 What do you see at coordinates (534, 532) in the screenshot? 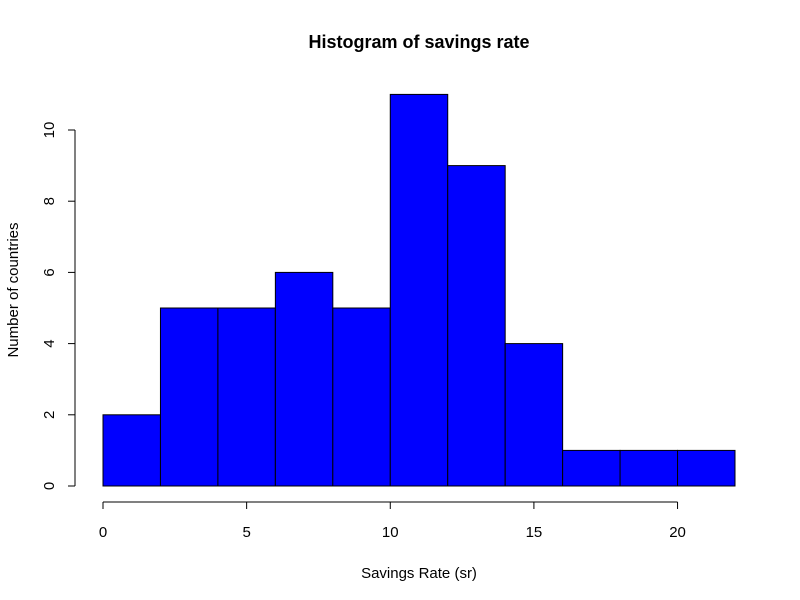
I see `x-tick-label: 15` at bounding box center [534, 532].